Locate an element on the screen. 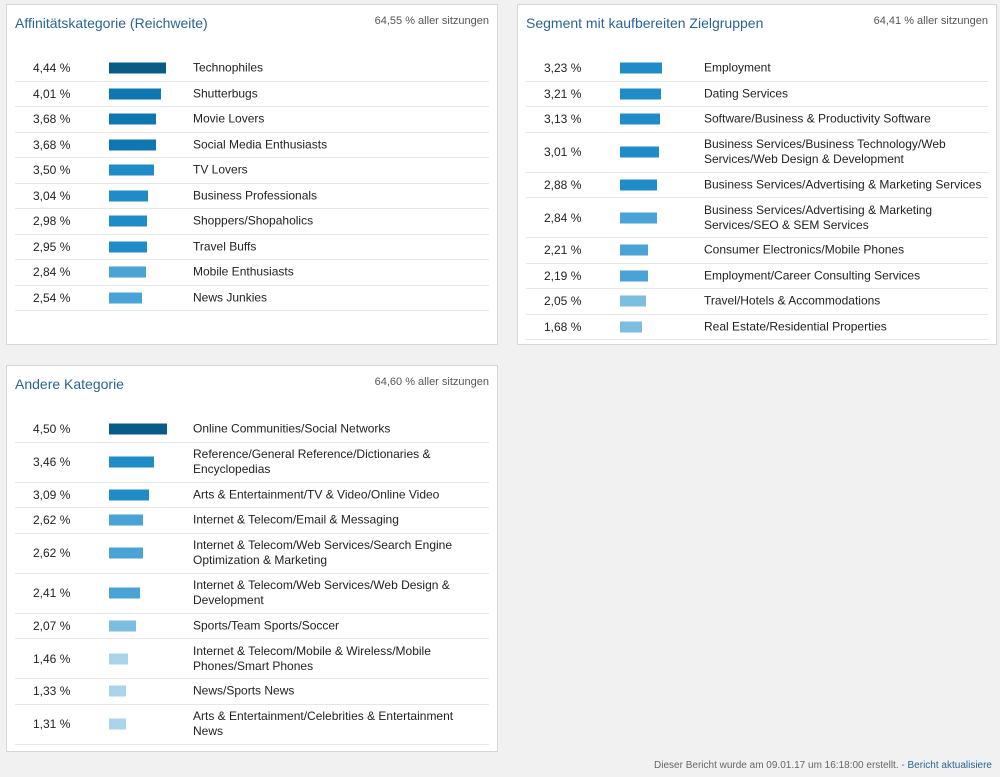 The height and width of the screenshot is (777, 1000). row-percent: 4,50 % is located at coordinates (52, 429).